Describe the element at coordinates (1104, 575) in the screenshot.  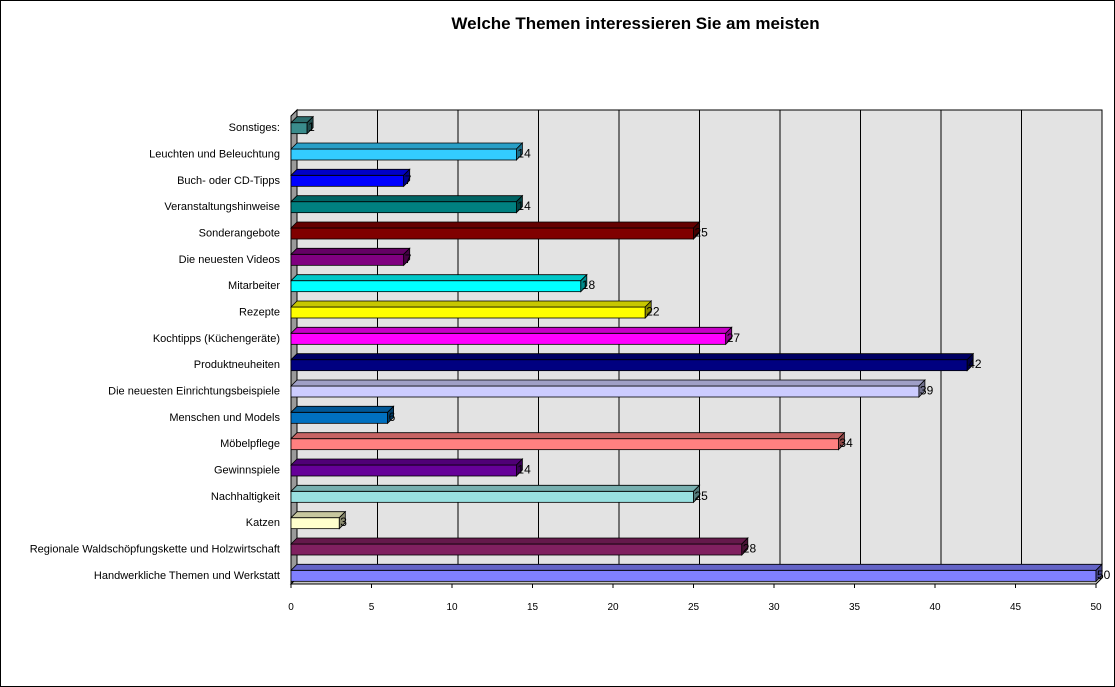
I see `data-label: 50` at that location.